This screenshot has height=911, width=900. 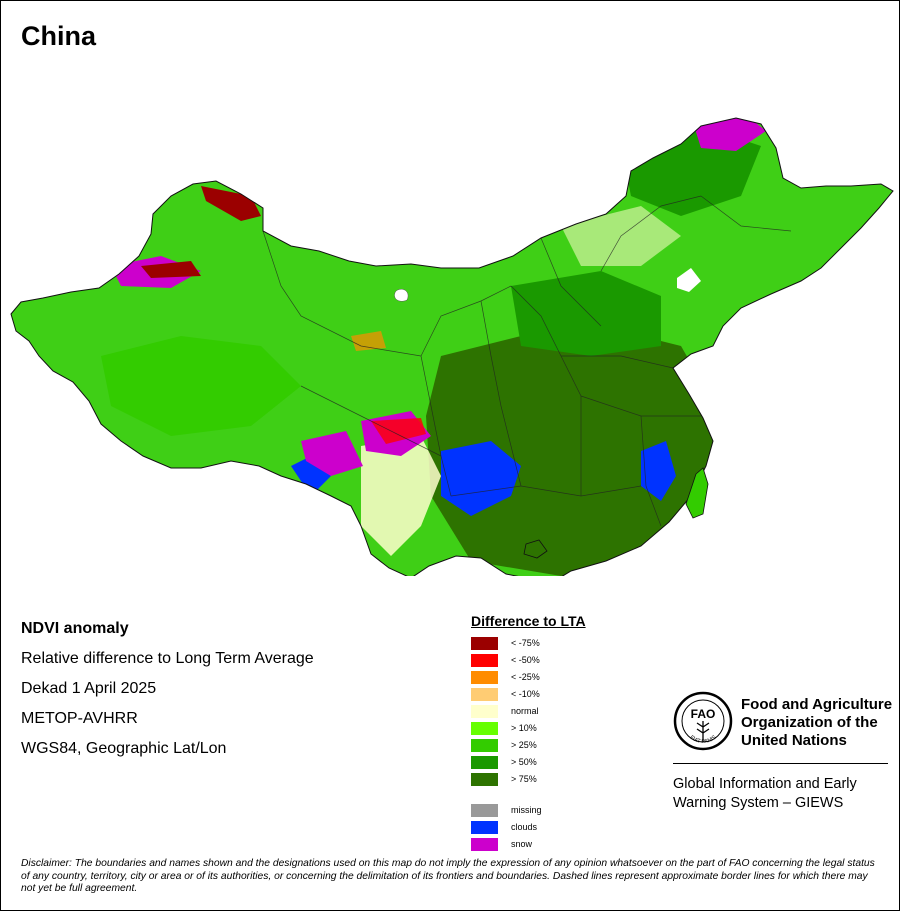 What do you see at coordinates (528, 621) in the screenshot?
I see `legend-title: Difference to LTA` at bounding box center [528, 621].